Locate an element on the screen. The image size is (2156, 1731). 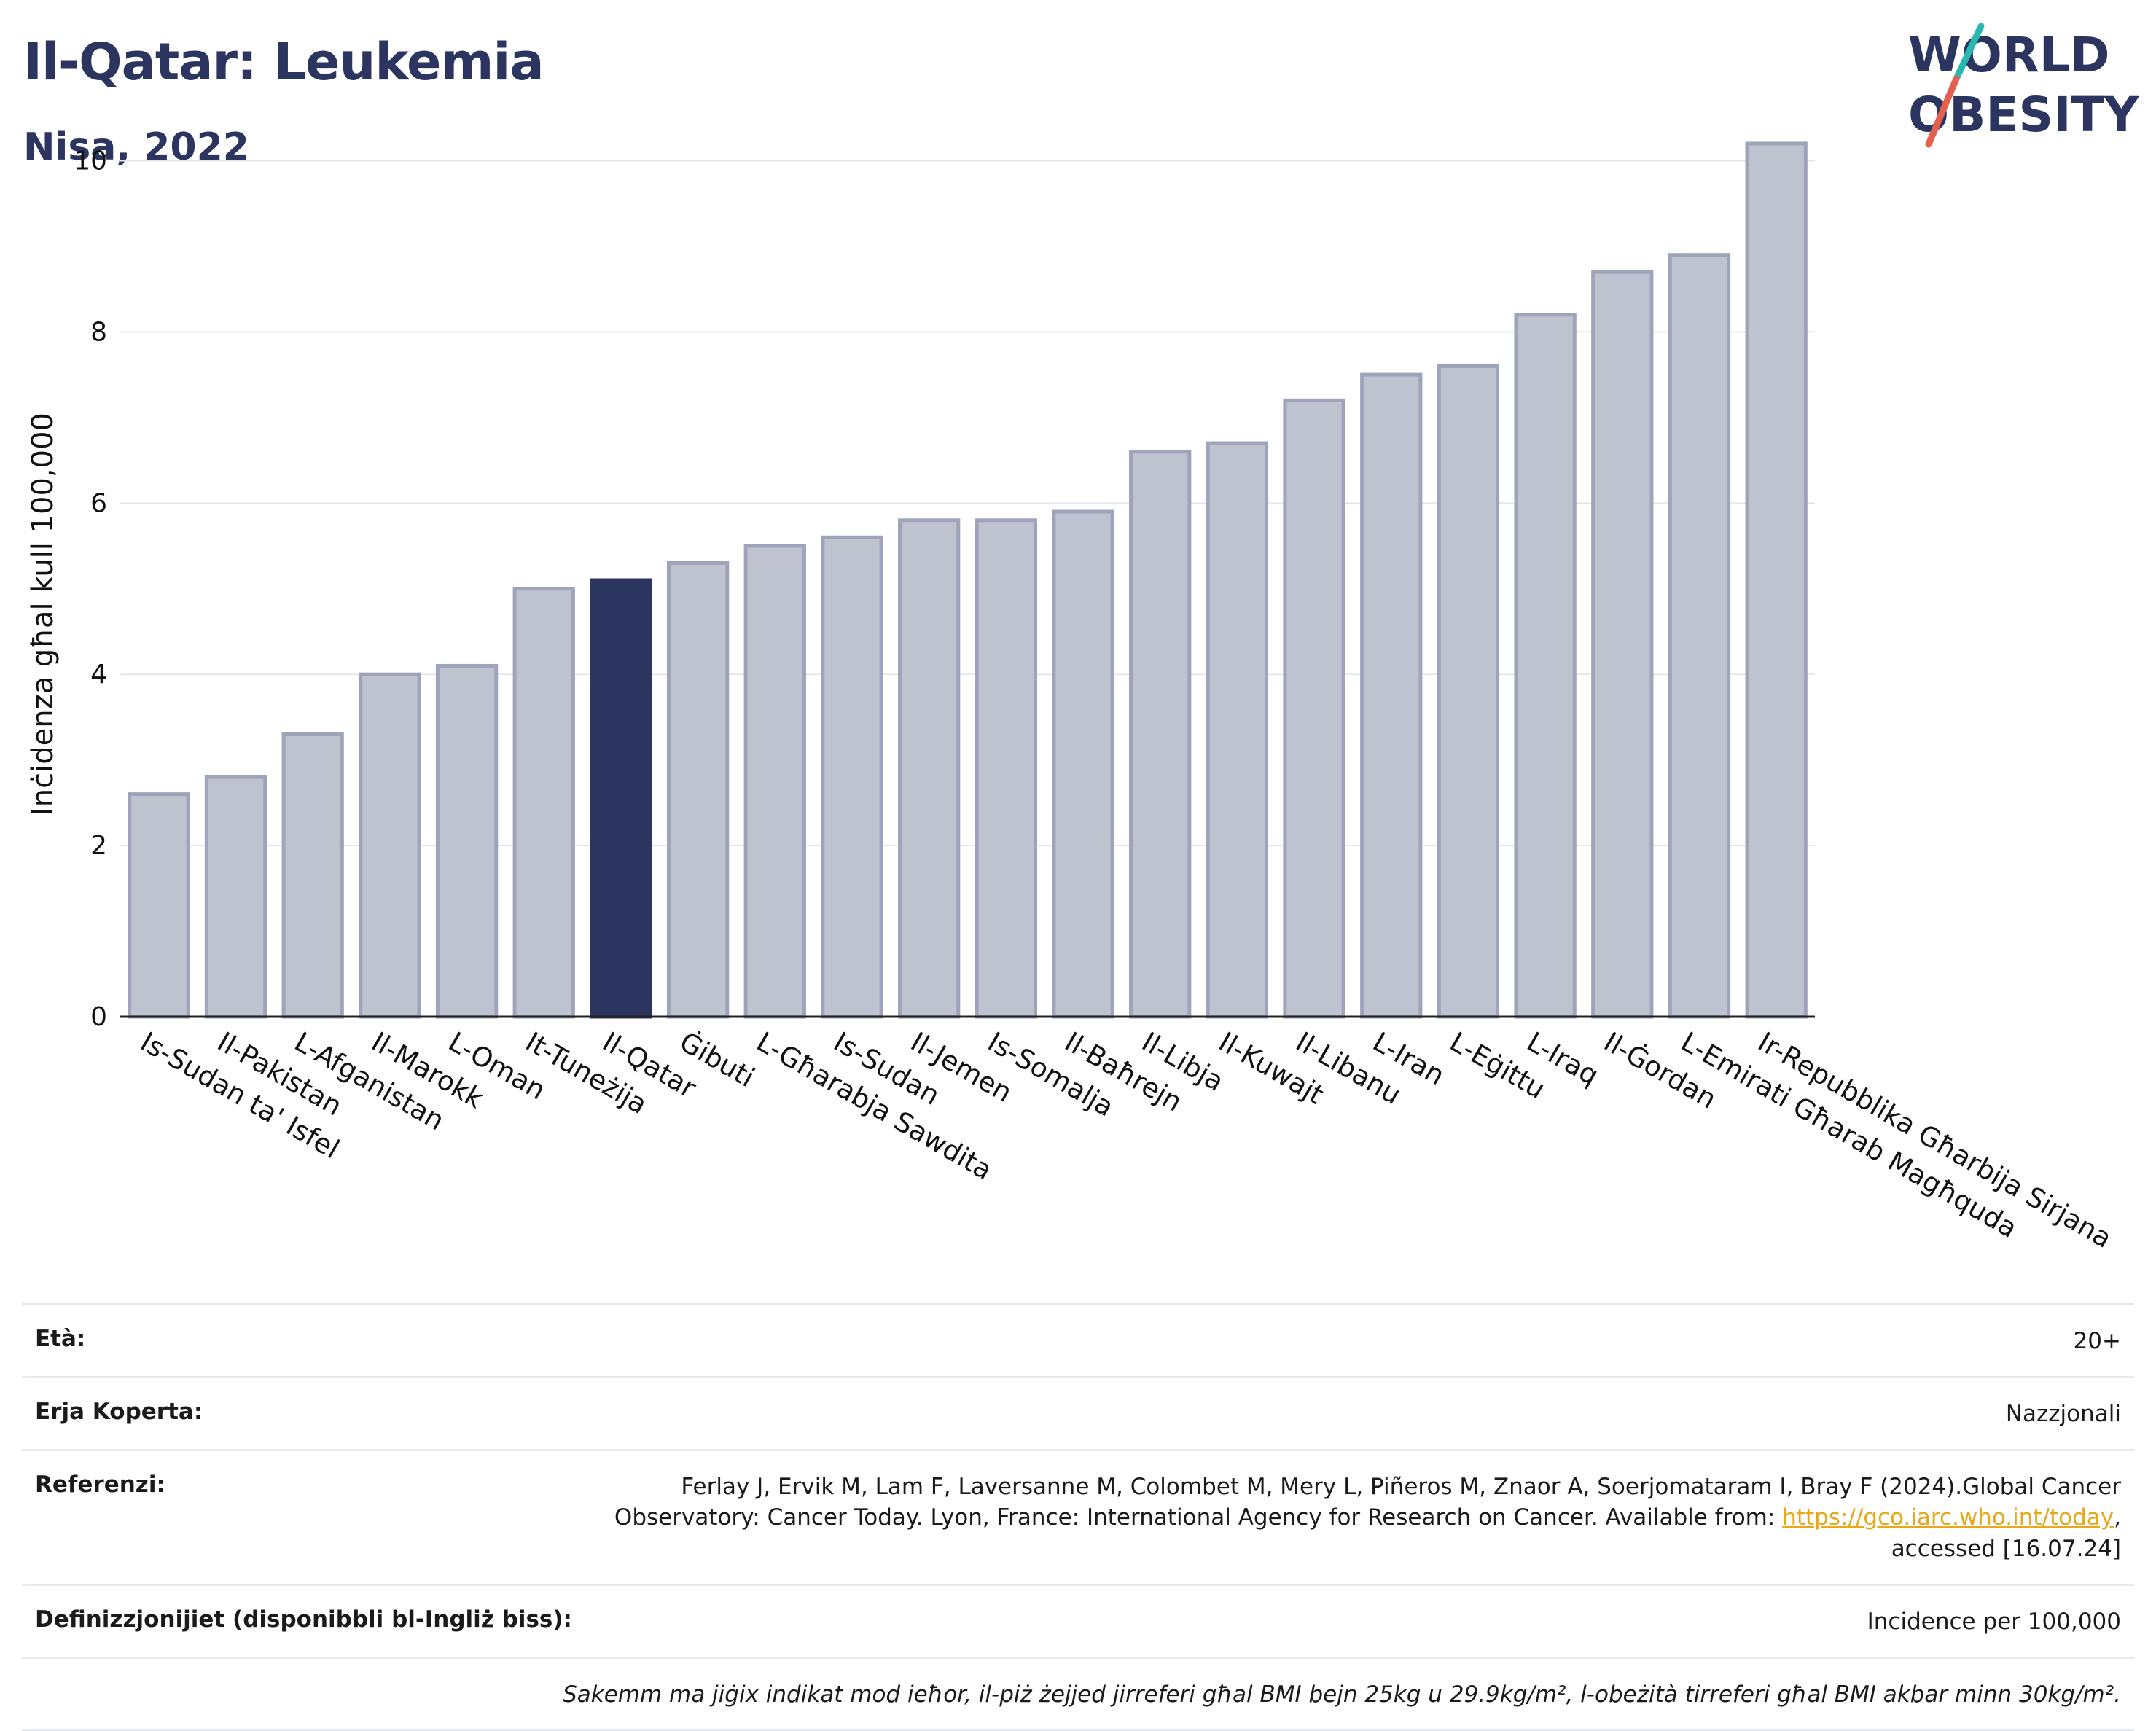
x-tick-label: Ir-Repubblika Għarbija Sirjana is located at coordinates (1935, 1140).